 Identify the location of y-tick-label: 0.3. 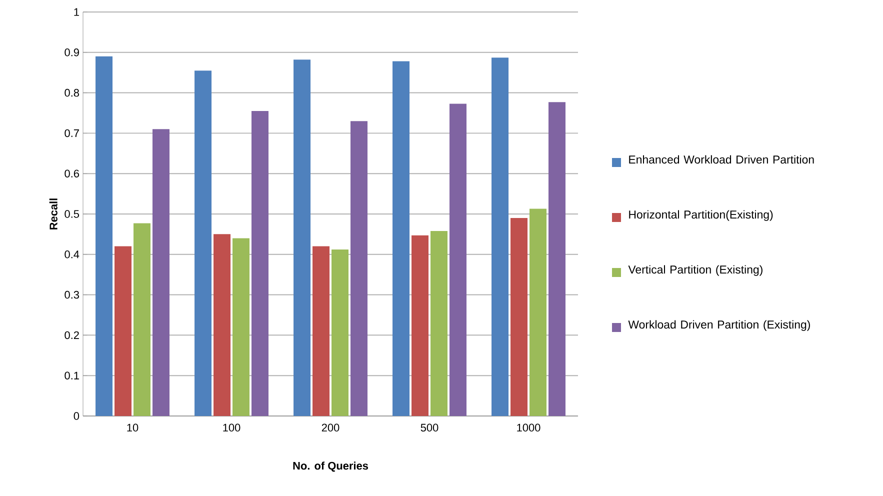
(72, 294).